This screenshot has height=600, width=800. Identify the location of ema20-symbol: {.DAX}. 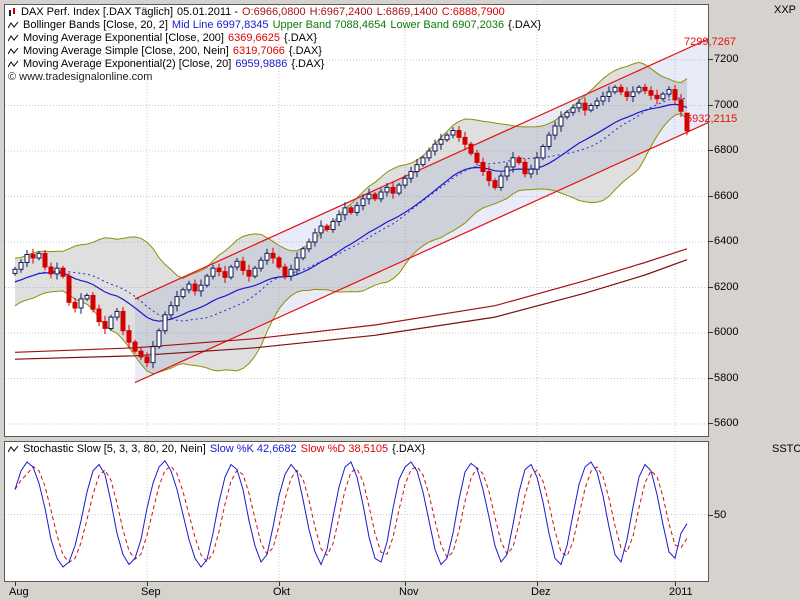
(308, 64).